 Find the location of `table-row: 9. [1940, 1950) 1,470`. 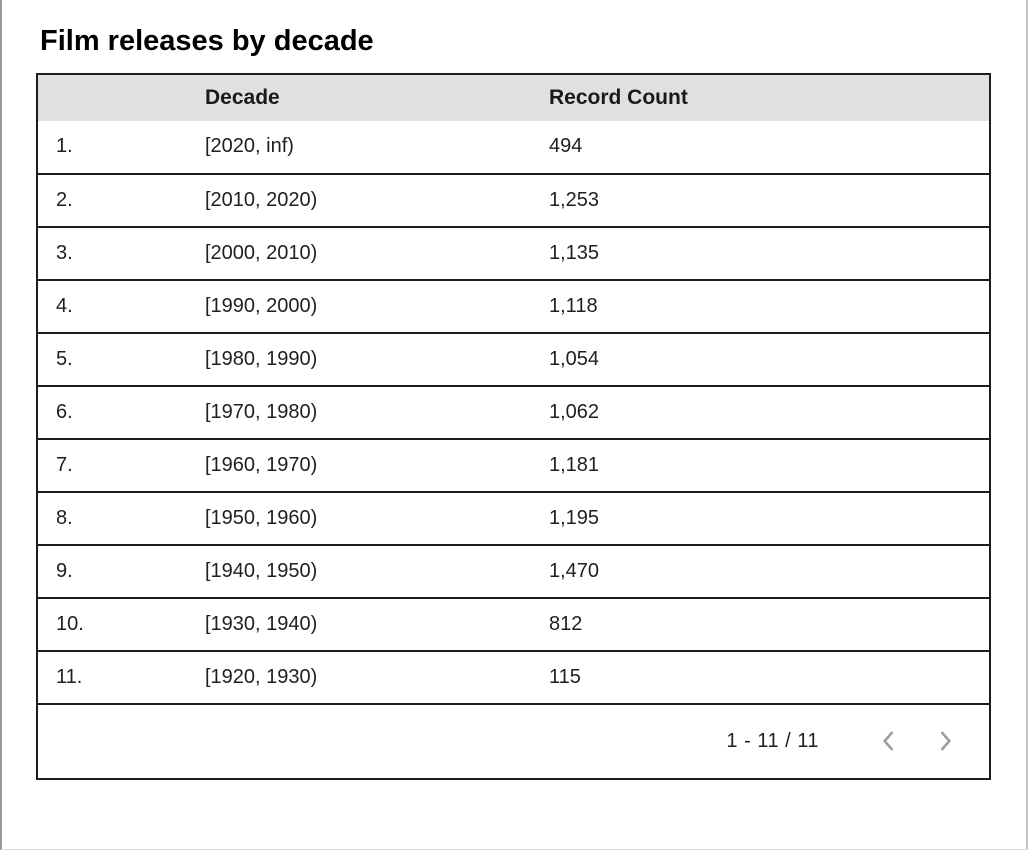

table-row: 9. [1940, 1950) 1,470 is located at coordinates (513, 571).